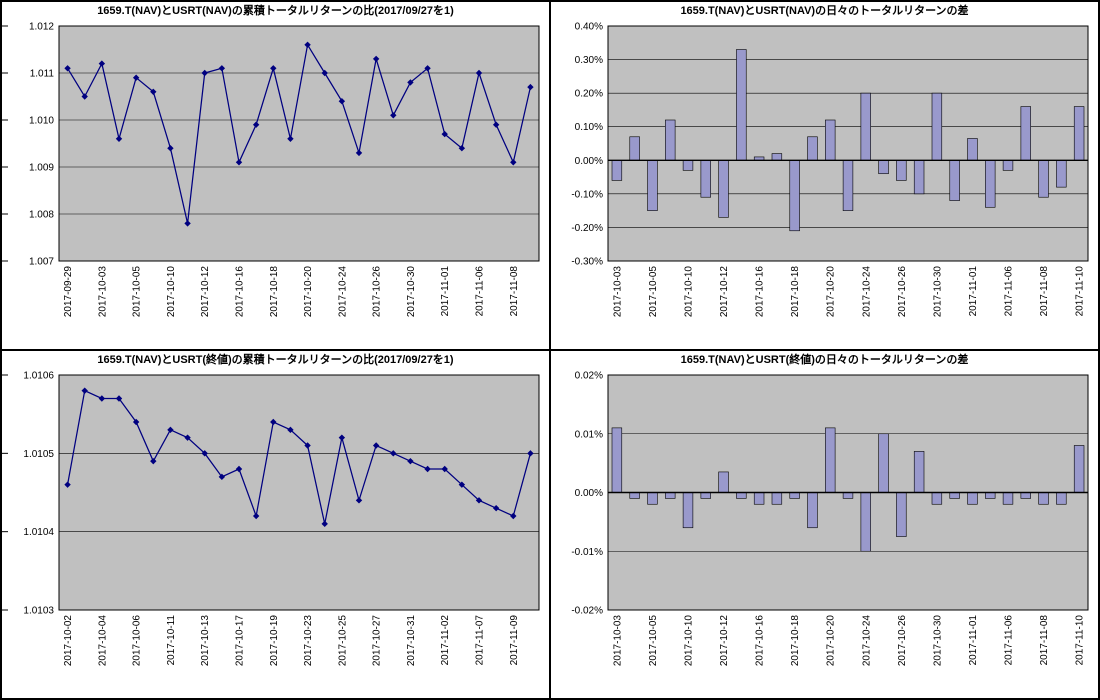  Describe the element at coordinates (589, 161) in the screenshot. I see `y-tick-label: 0.00%` at that location.